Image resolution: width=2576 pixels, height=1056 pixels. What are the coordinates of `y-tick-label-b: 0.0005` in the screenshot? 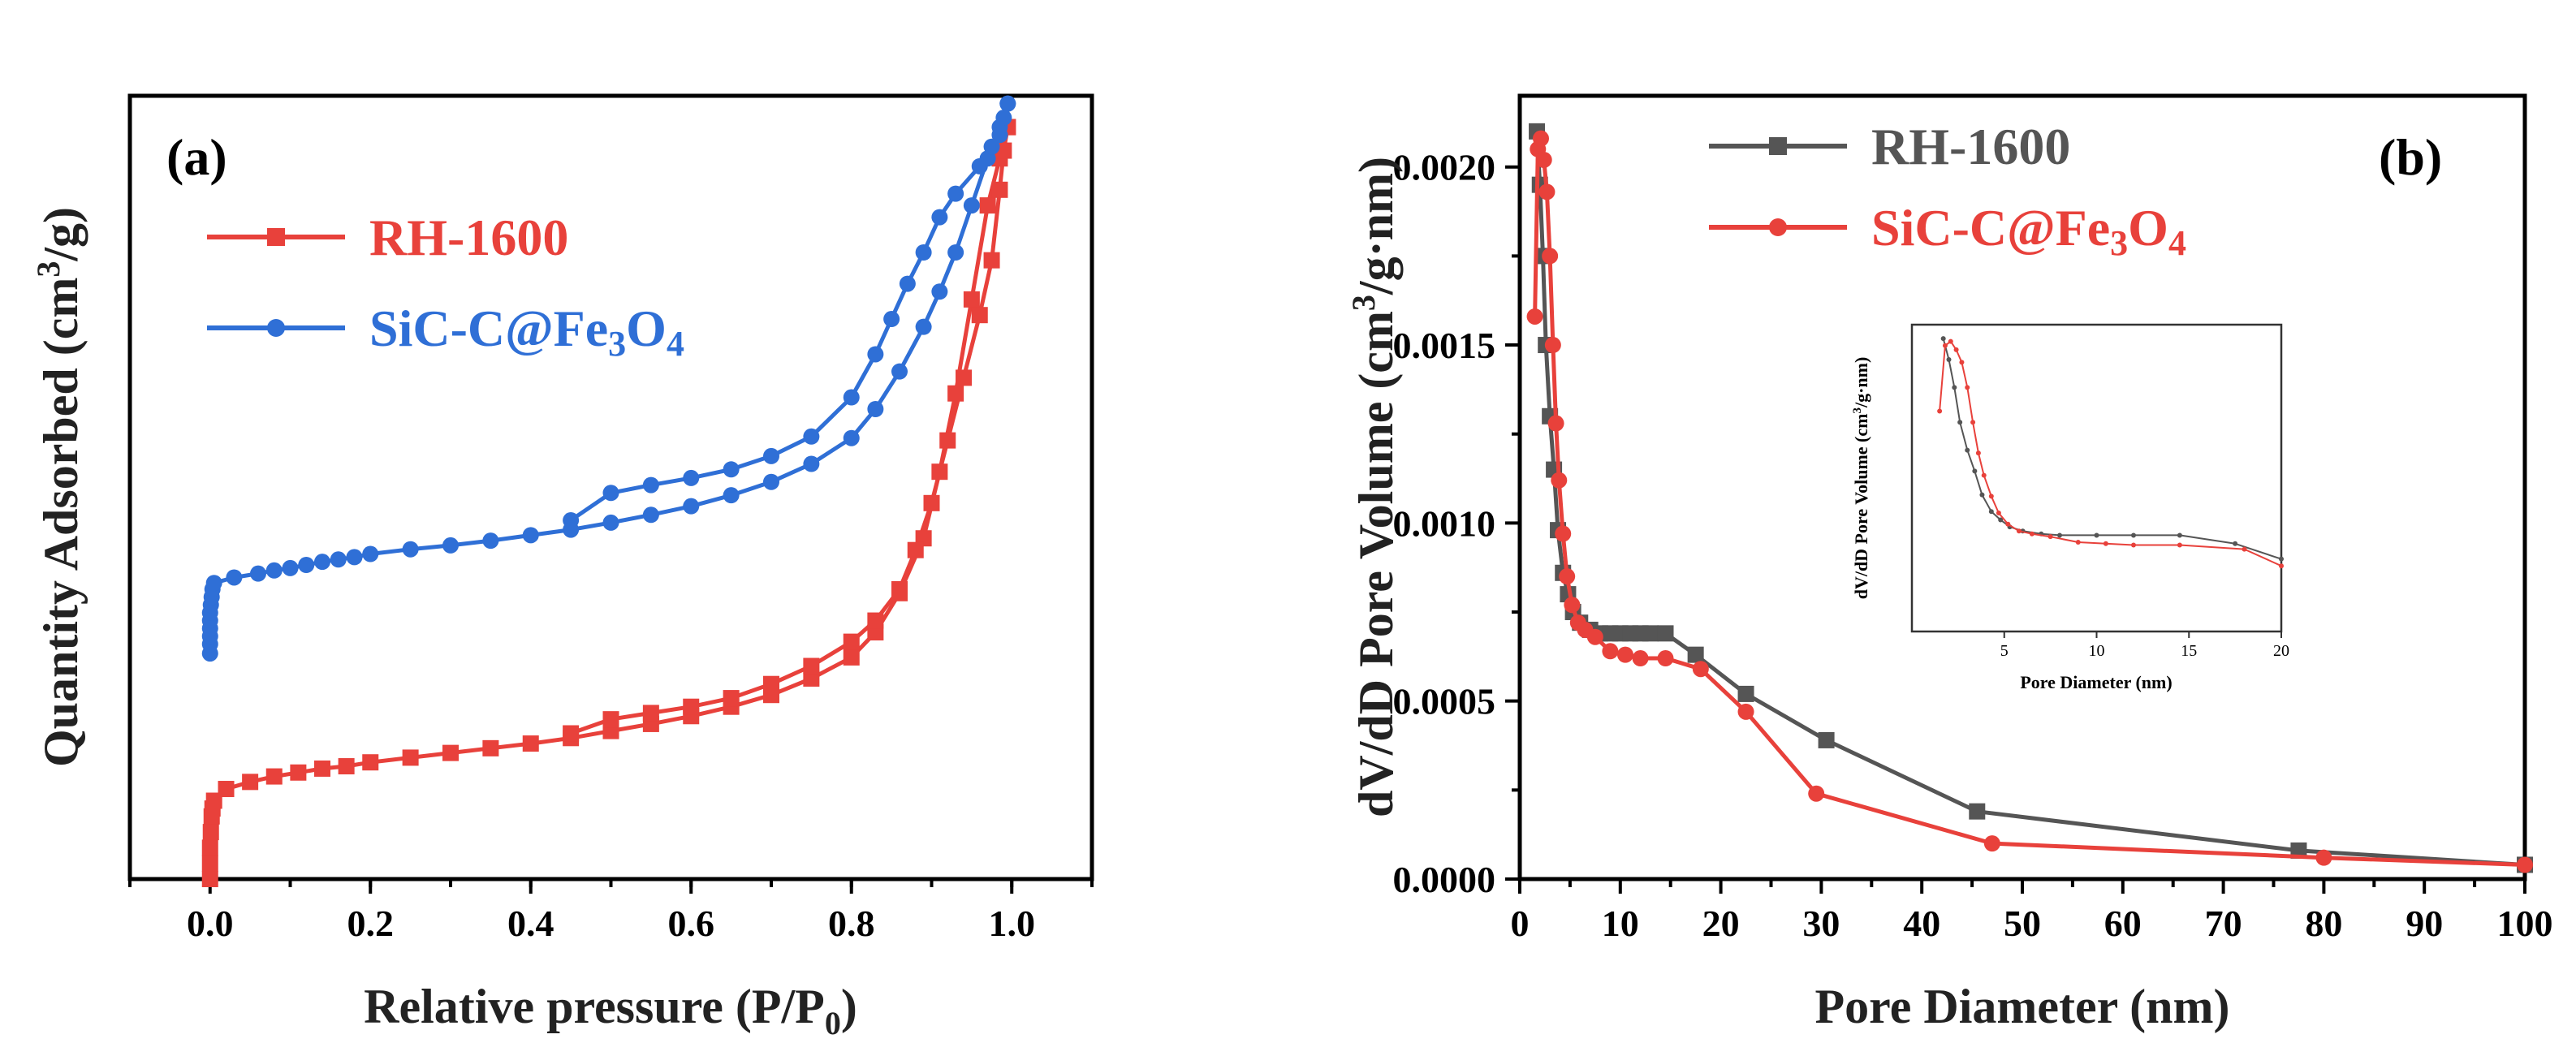 It's located at (1444, 701).